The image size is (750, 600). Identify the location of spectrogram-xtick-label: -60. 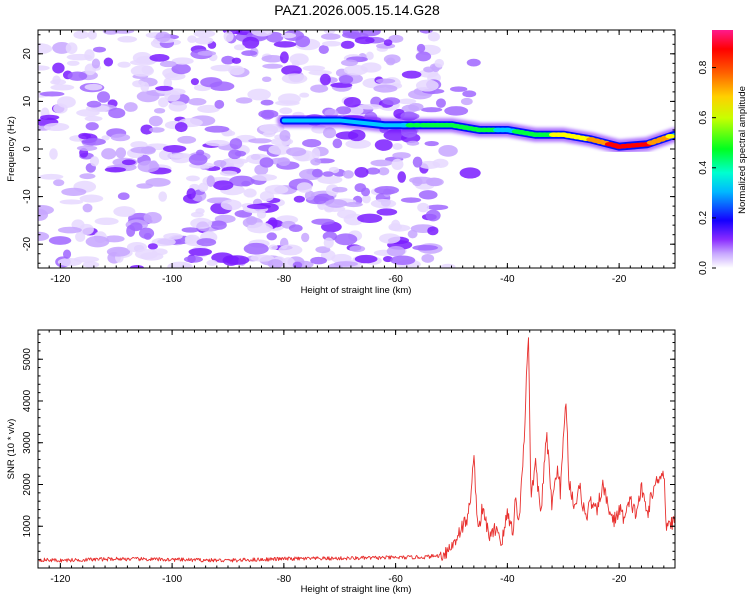
(395, 279).